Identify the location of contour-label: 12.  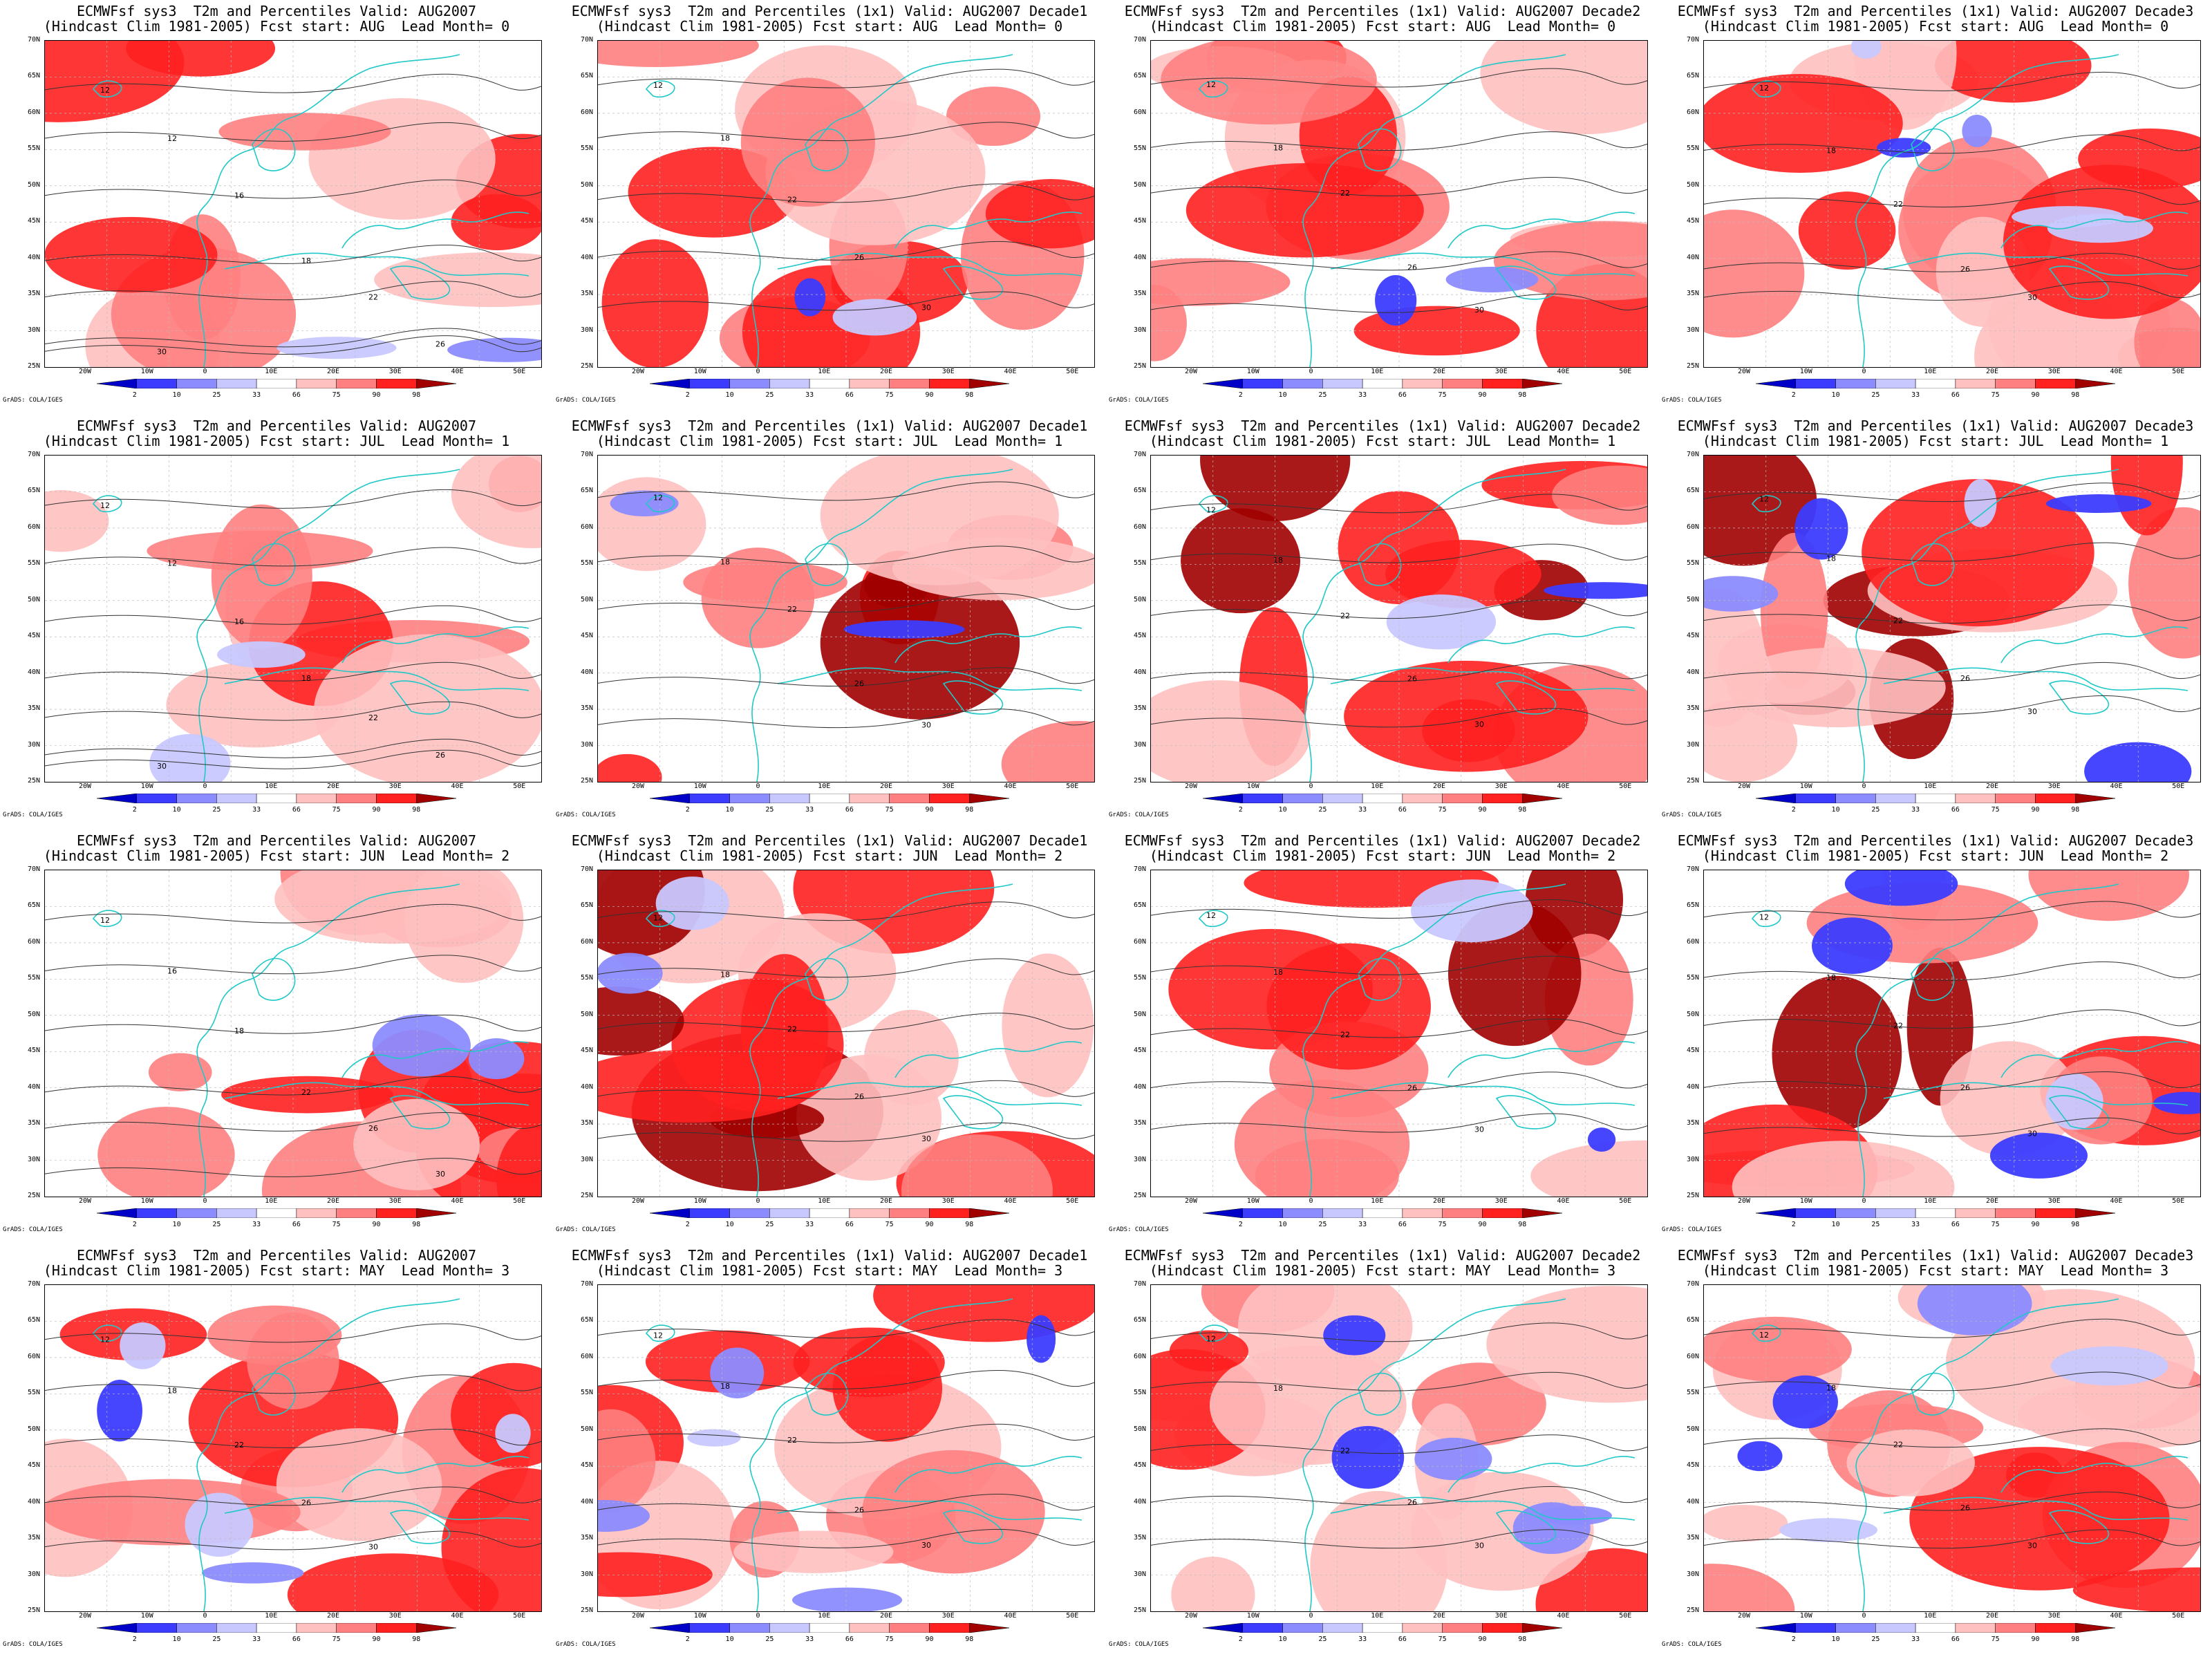
(172, 563).